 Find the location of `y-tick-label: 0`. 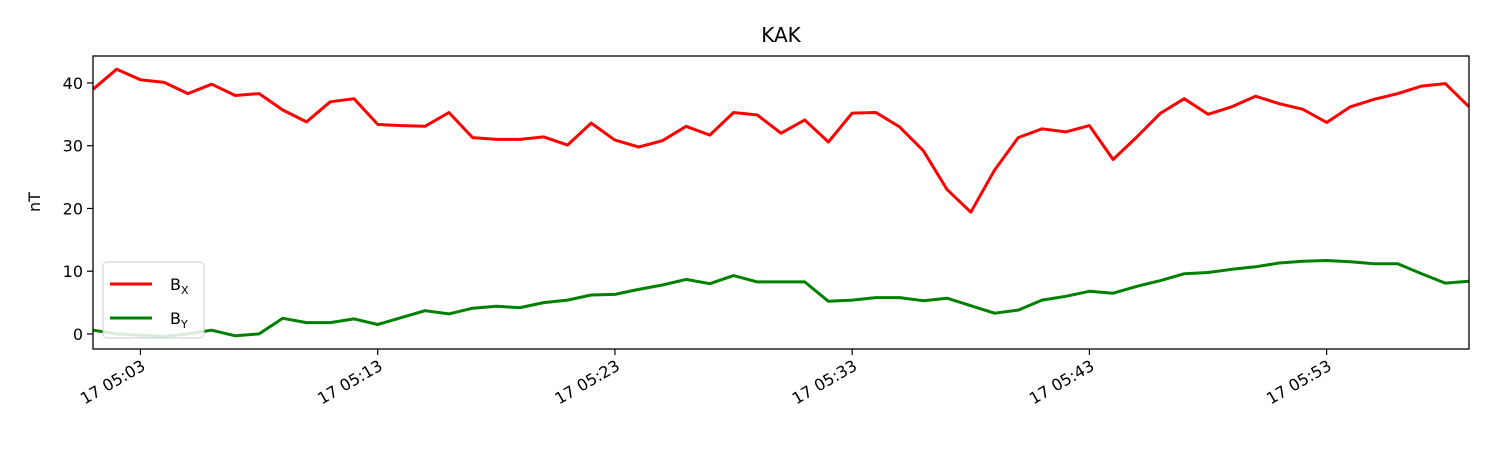

y-tick-label: 0 is located at coordinates (78, 334).